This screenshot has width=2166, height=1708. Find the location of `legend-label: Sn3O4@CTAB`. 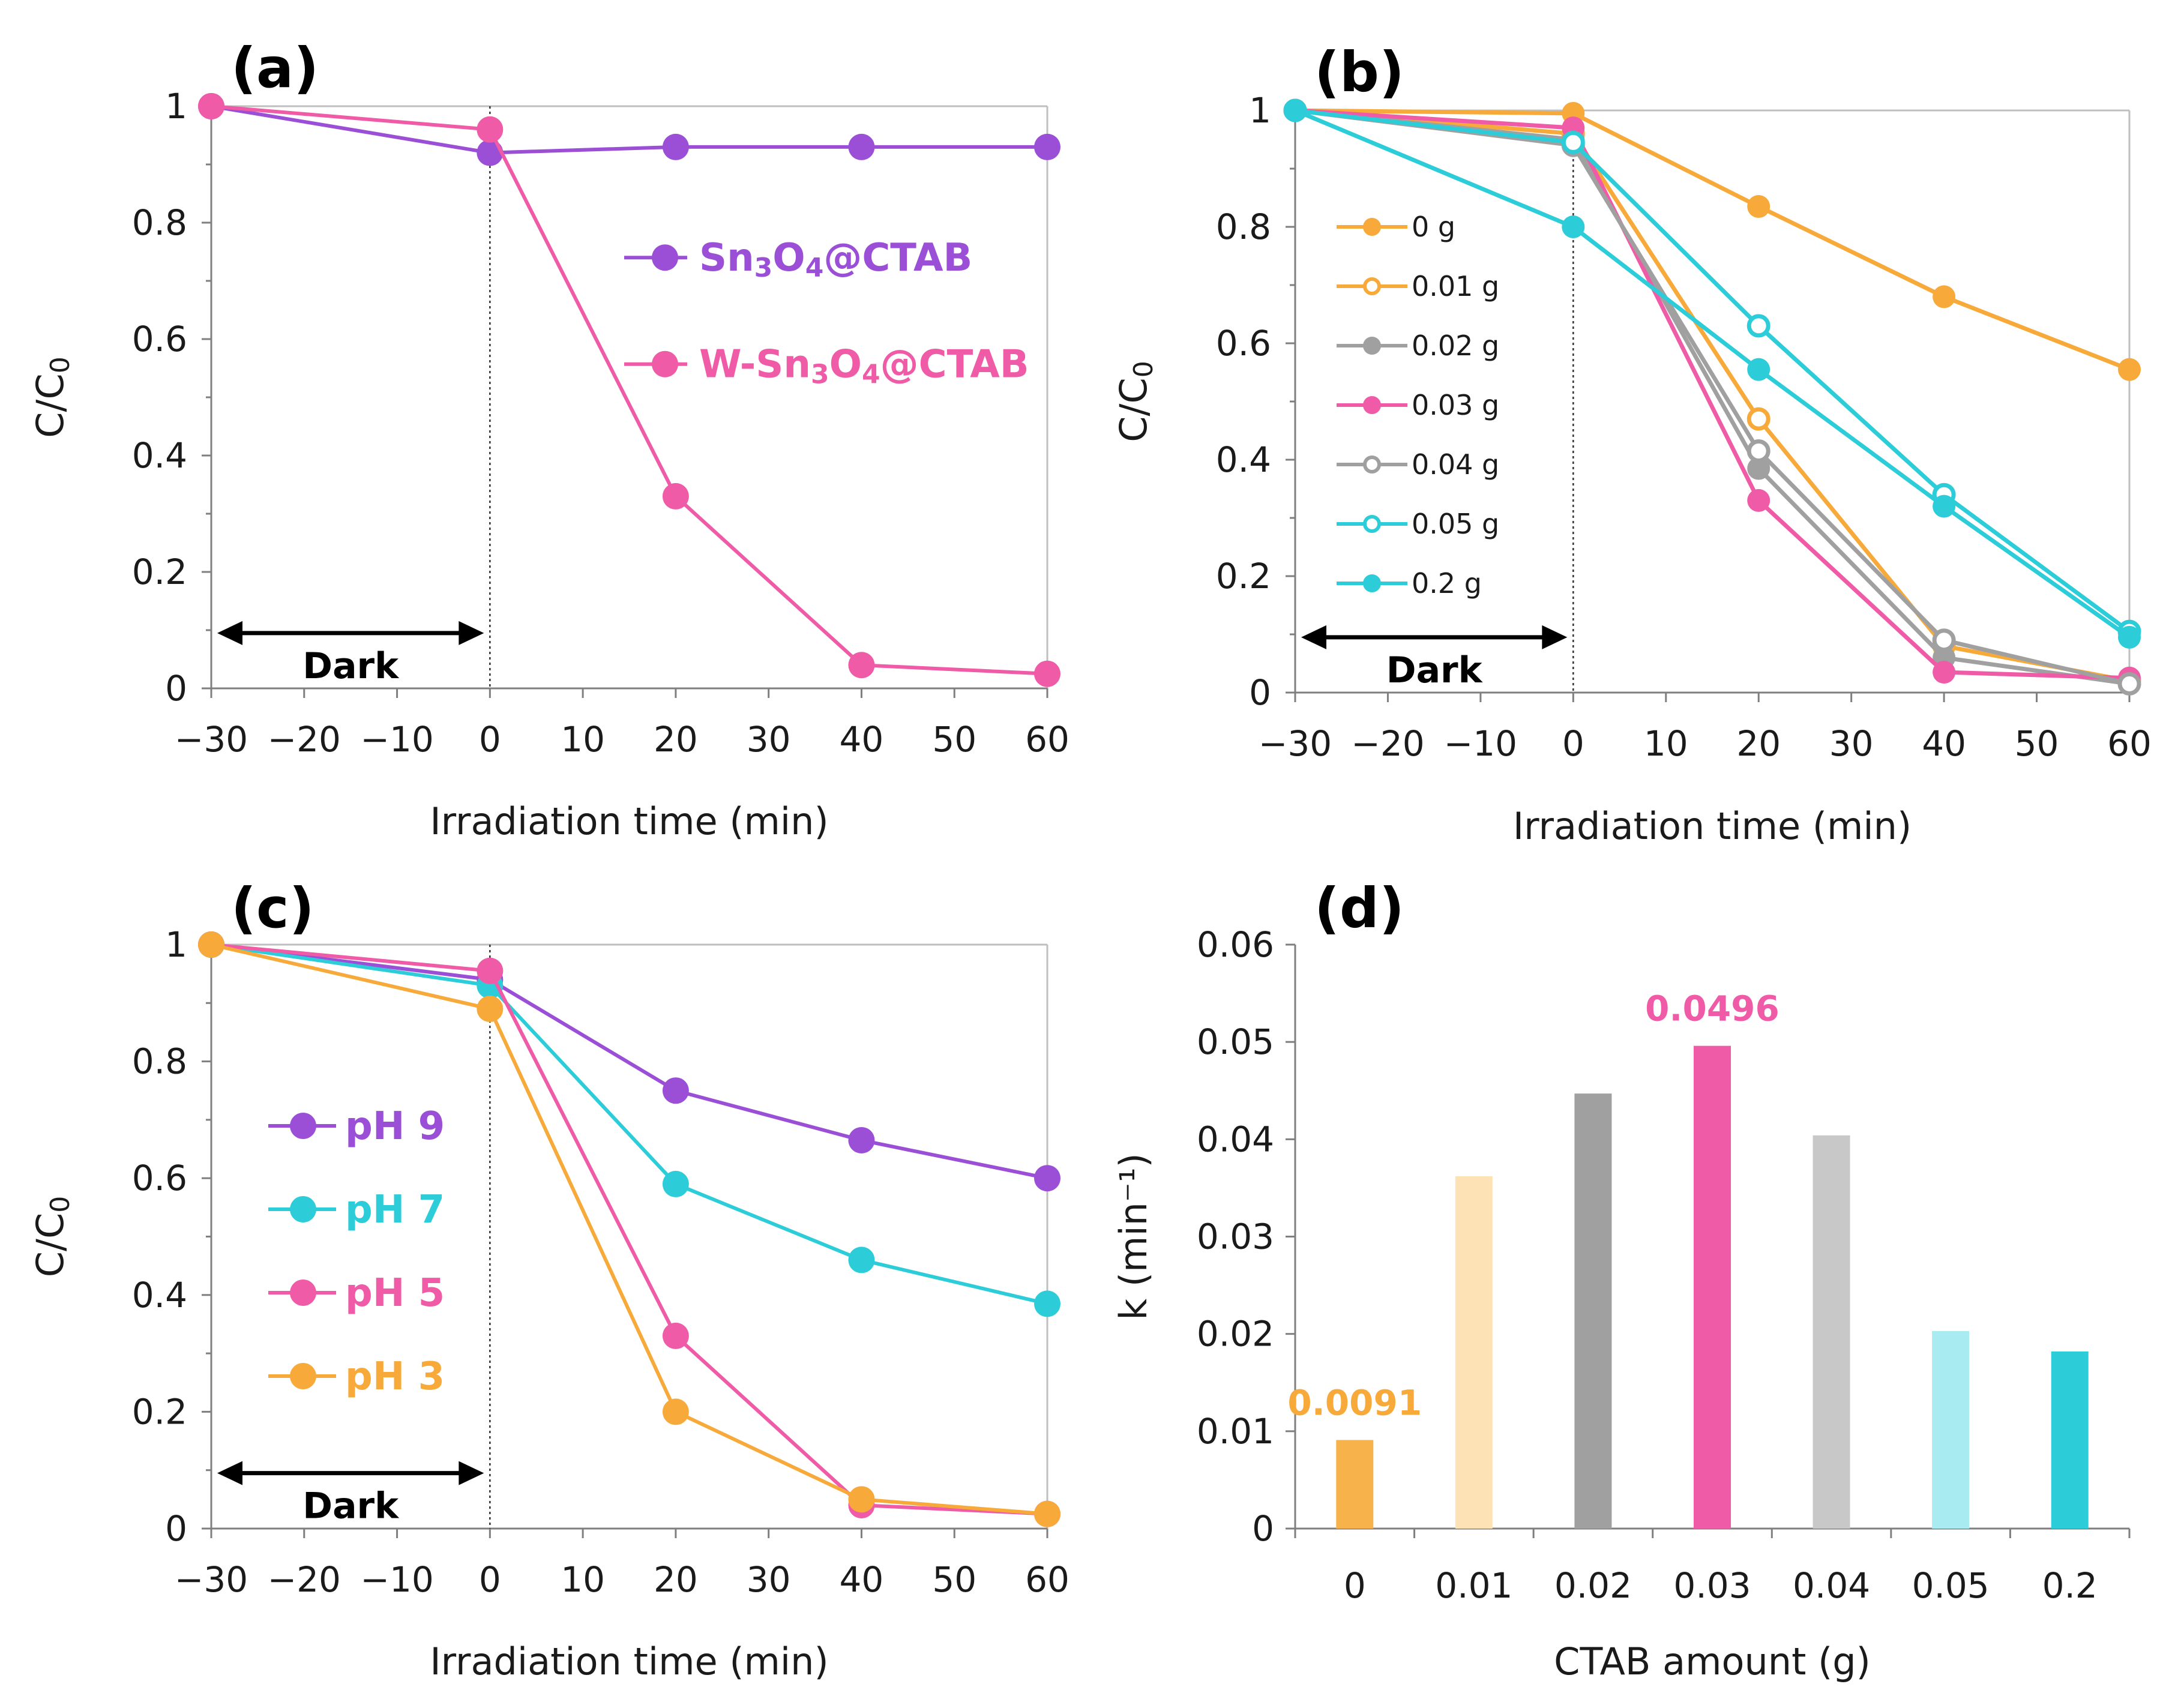

legend-label: Sn3O4@CTAB is located at coordinates (835, 259).